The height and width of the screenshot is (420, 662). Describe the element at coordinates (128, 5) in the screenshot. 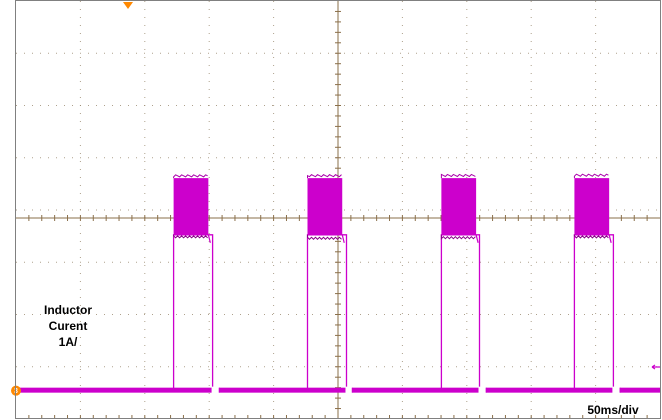

I see `trigger-position-marker` at that location.